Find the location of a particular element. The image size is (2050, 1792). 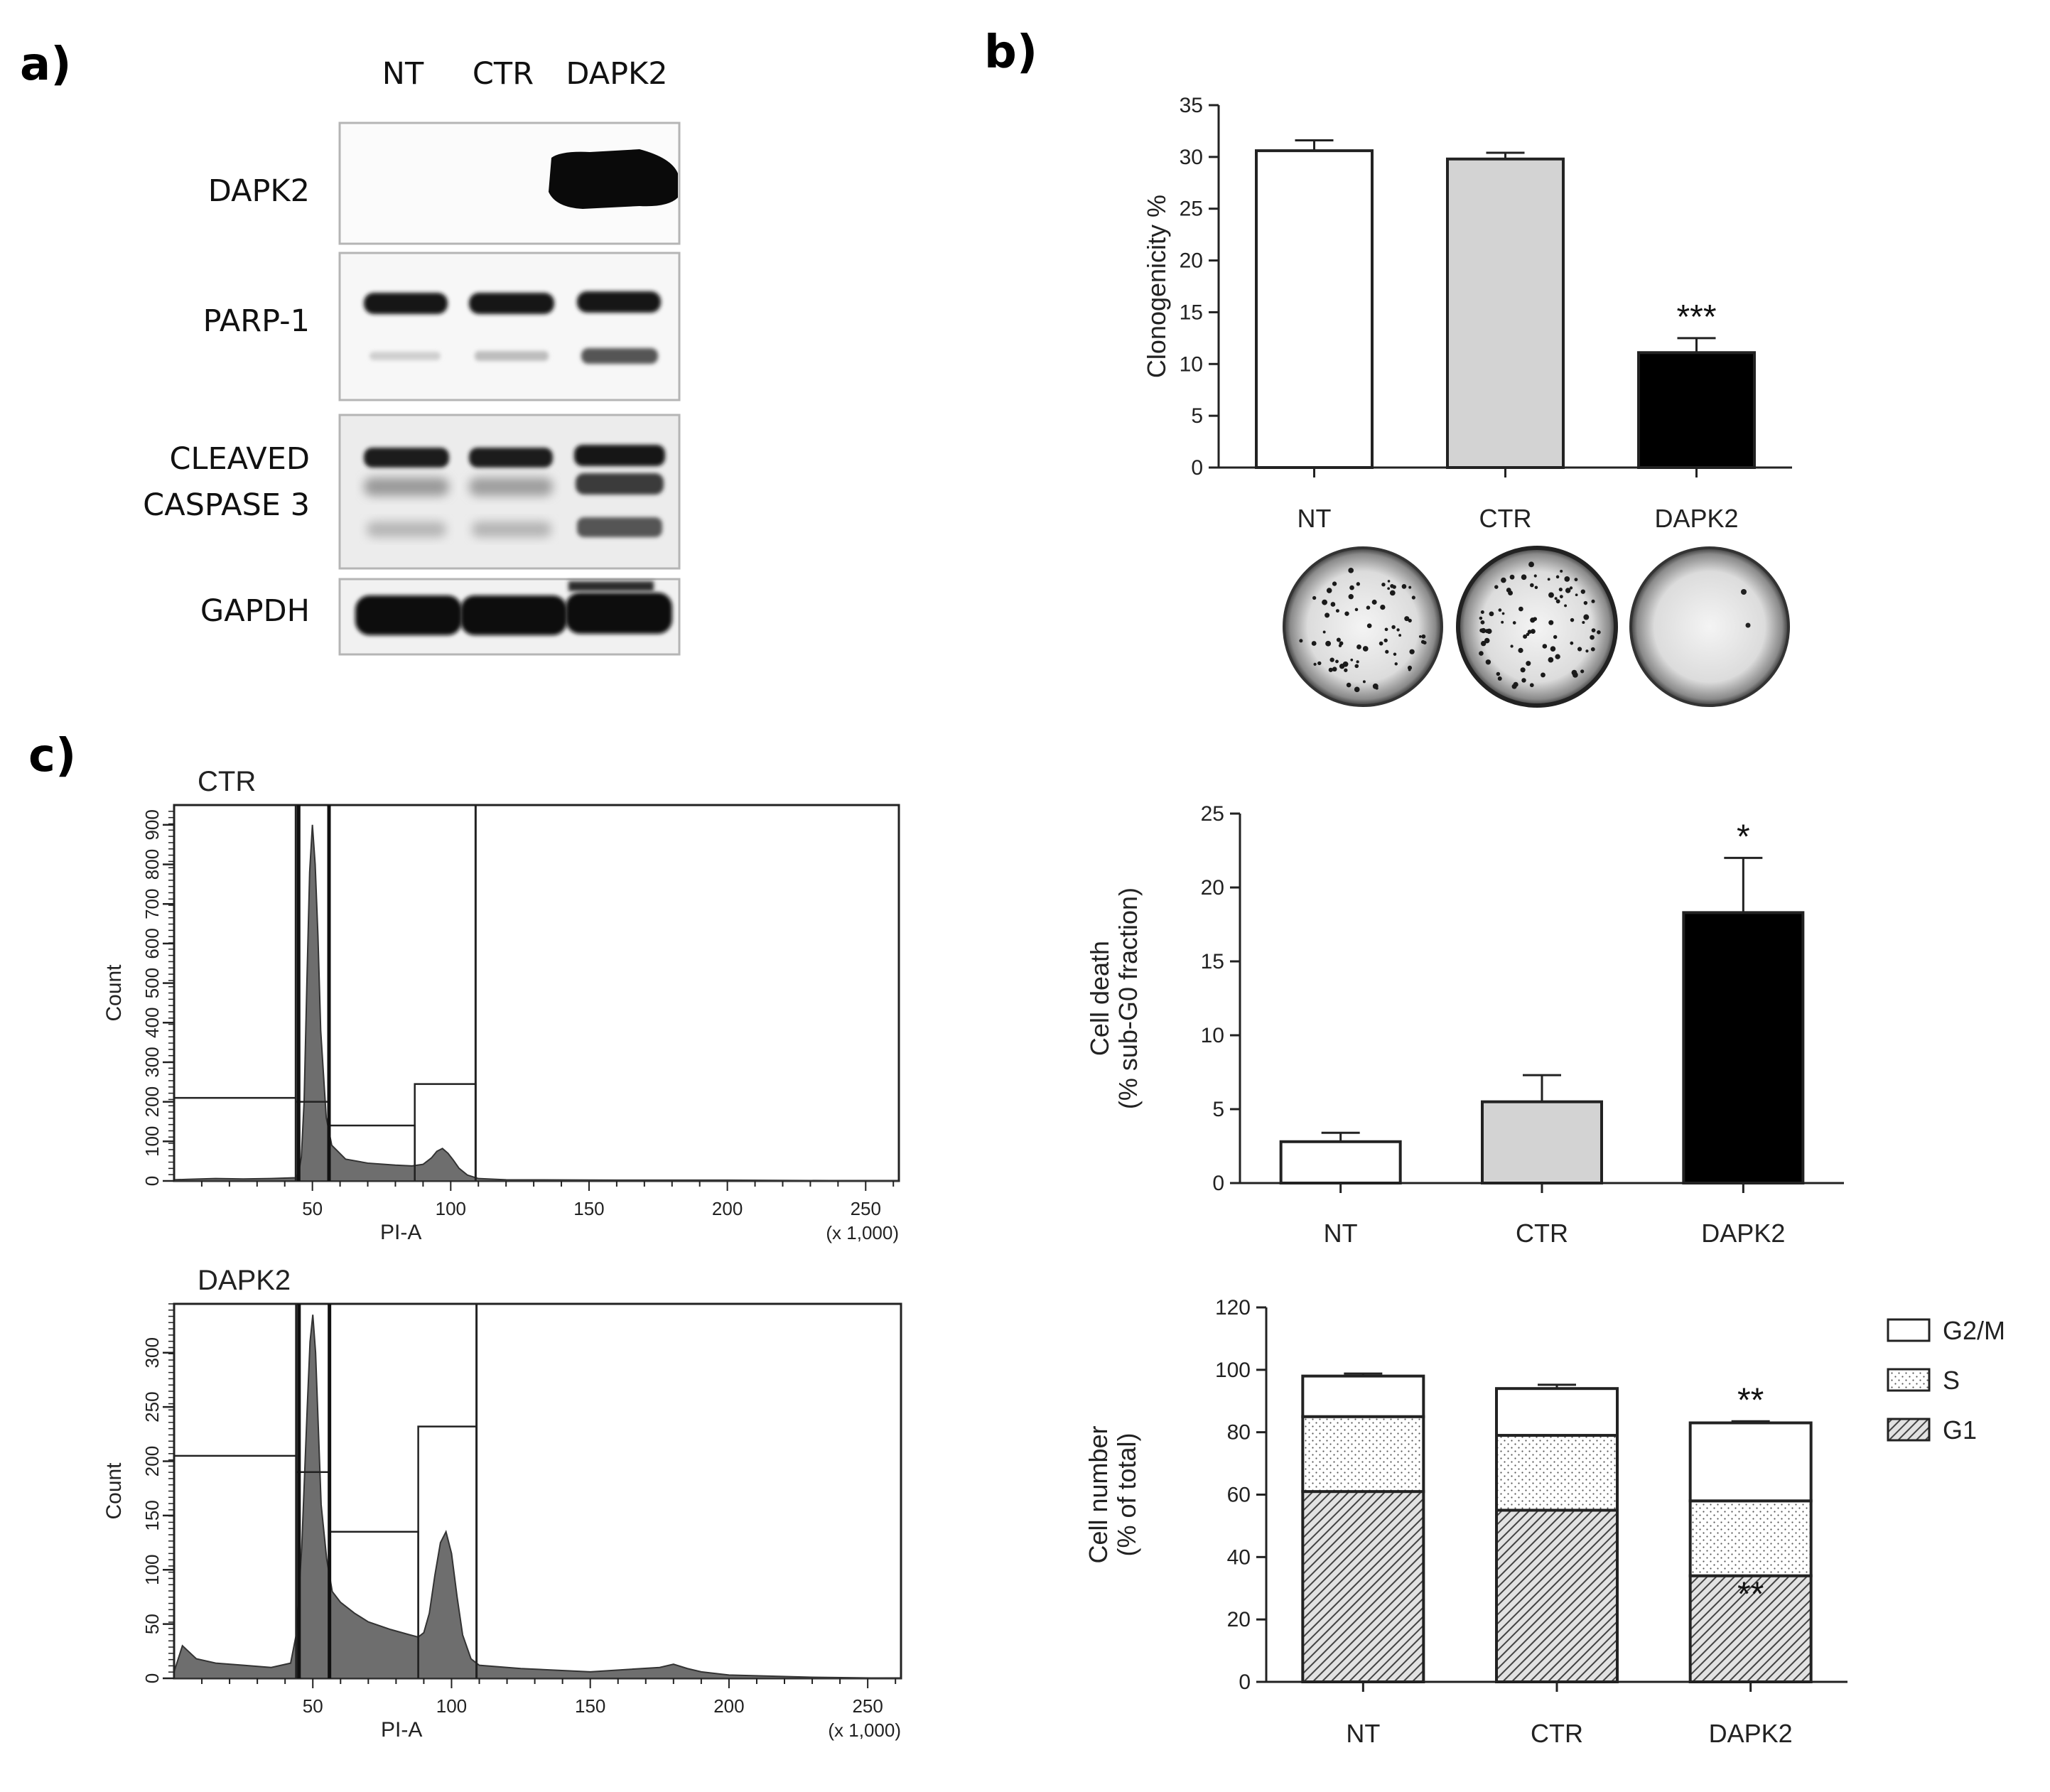

legend-swatch-s is located at coordinates (1909, 1380).